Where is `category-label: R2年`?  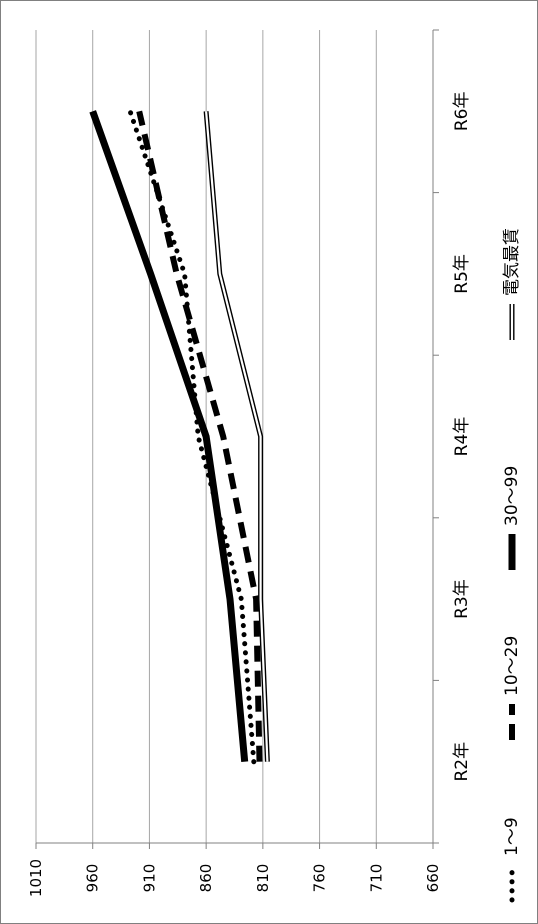
category-label: R2年 is located at coordinates (462, 762).